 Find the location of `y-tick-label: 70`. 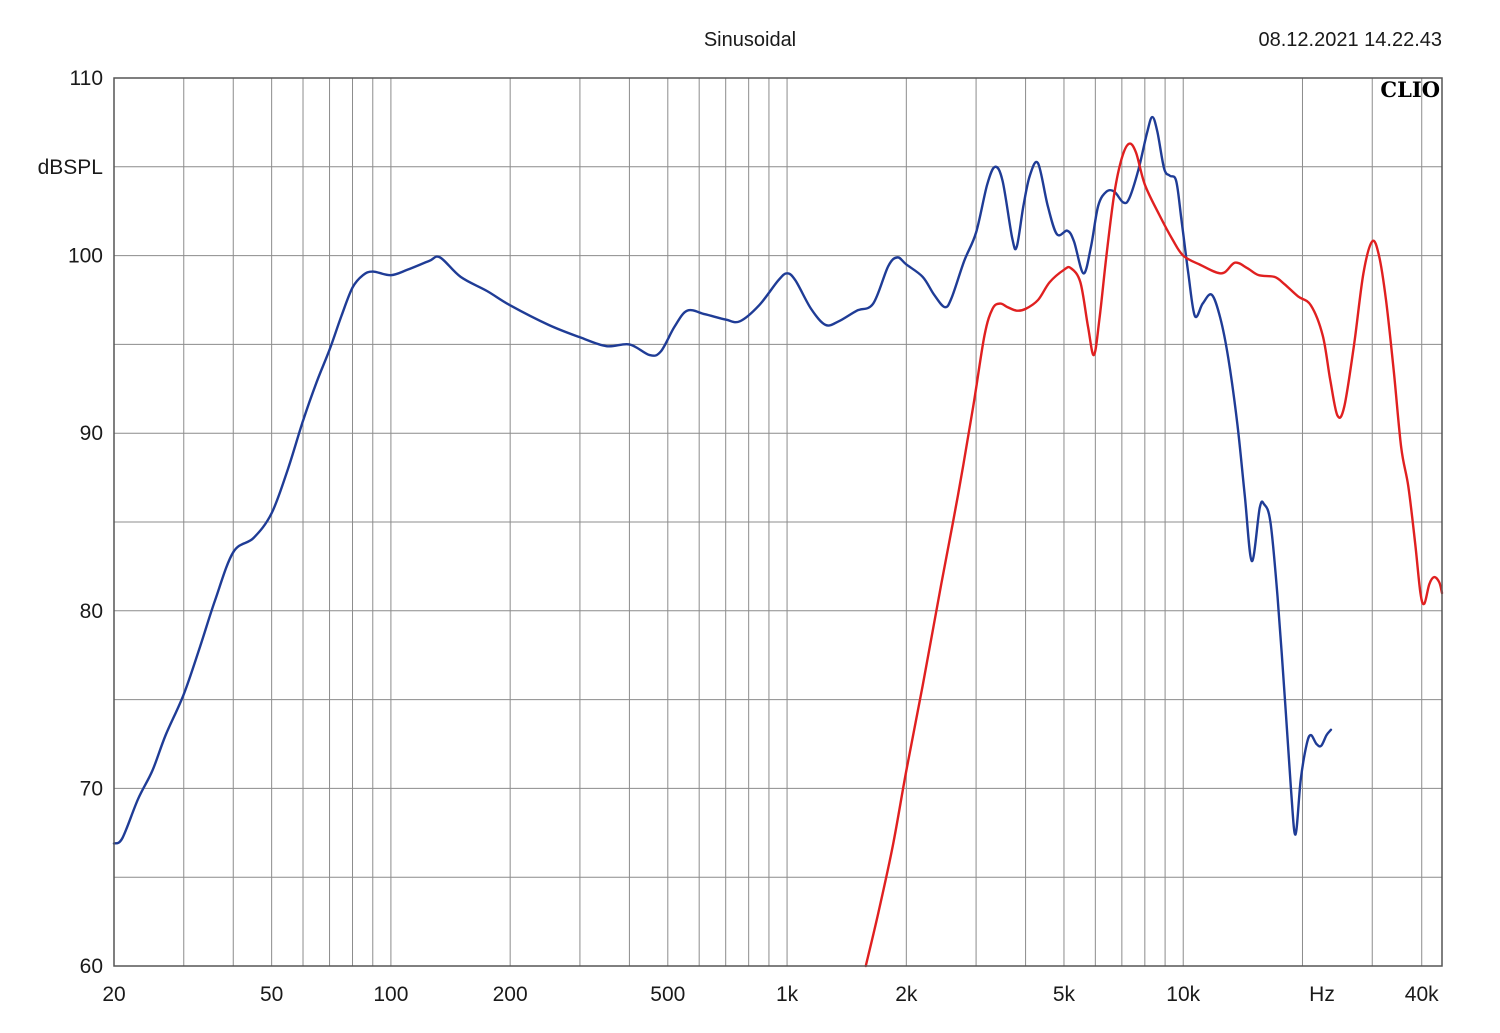

y-tick-label: 70 is located at coordinates (91, 788).